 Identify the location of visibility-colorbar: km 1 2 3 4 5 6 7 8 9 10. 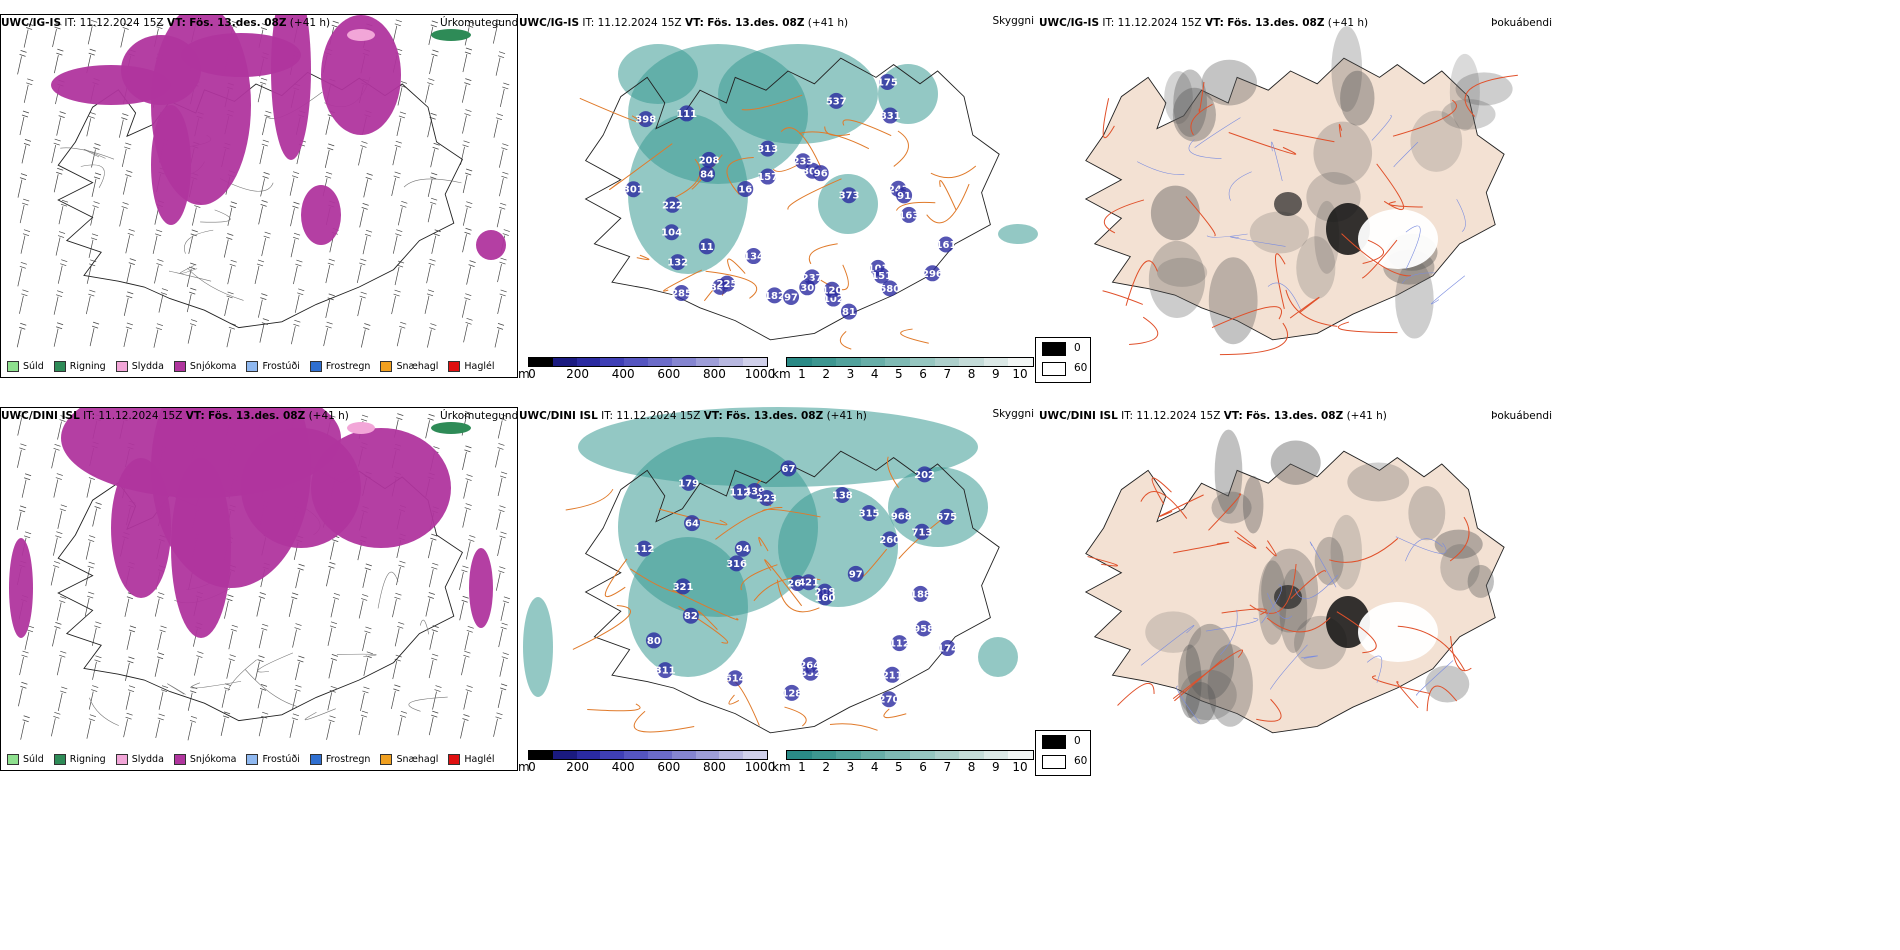
(903, 369).